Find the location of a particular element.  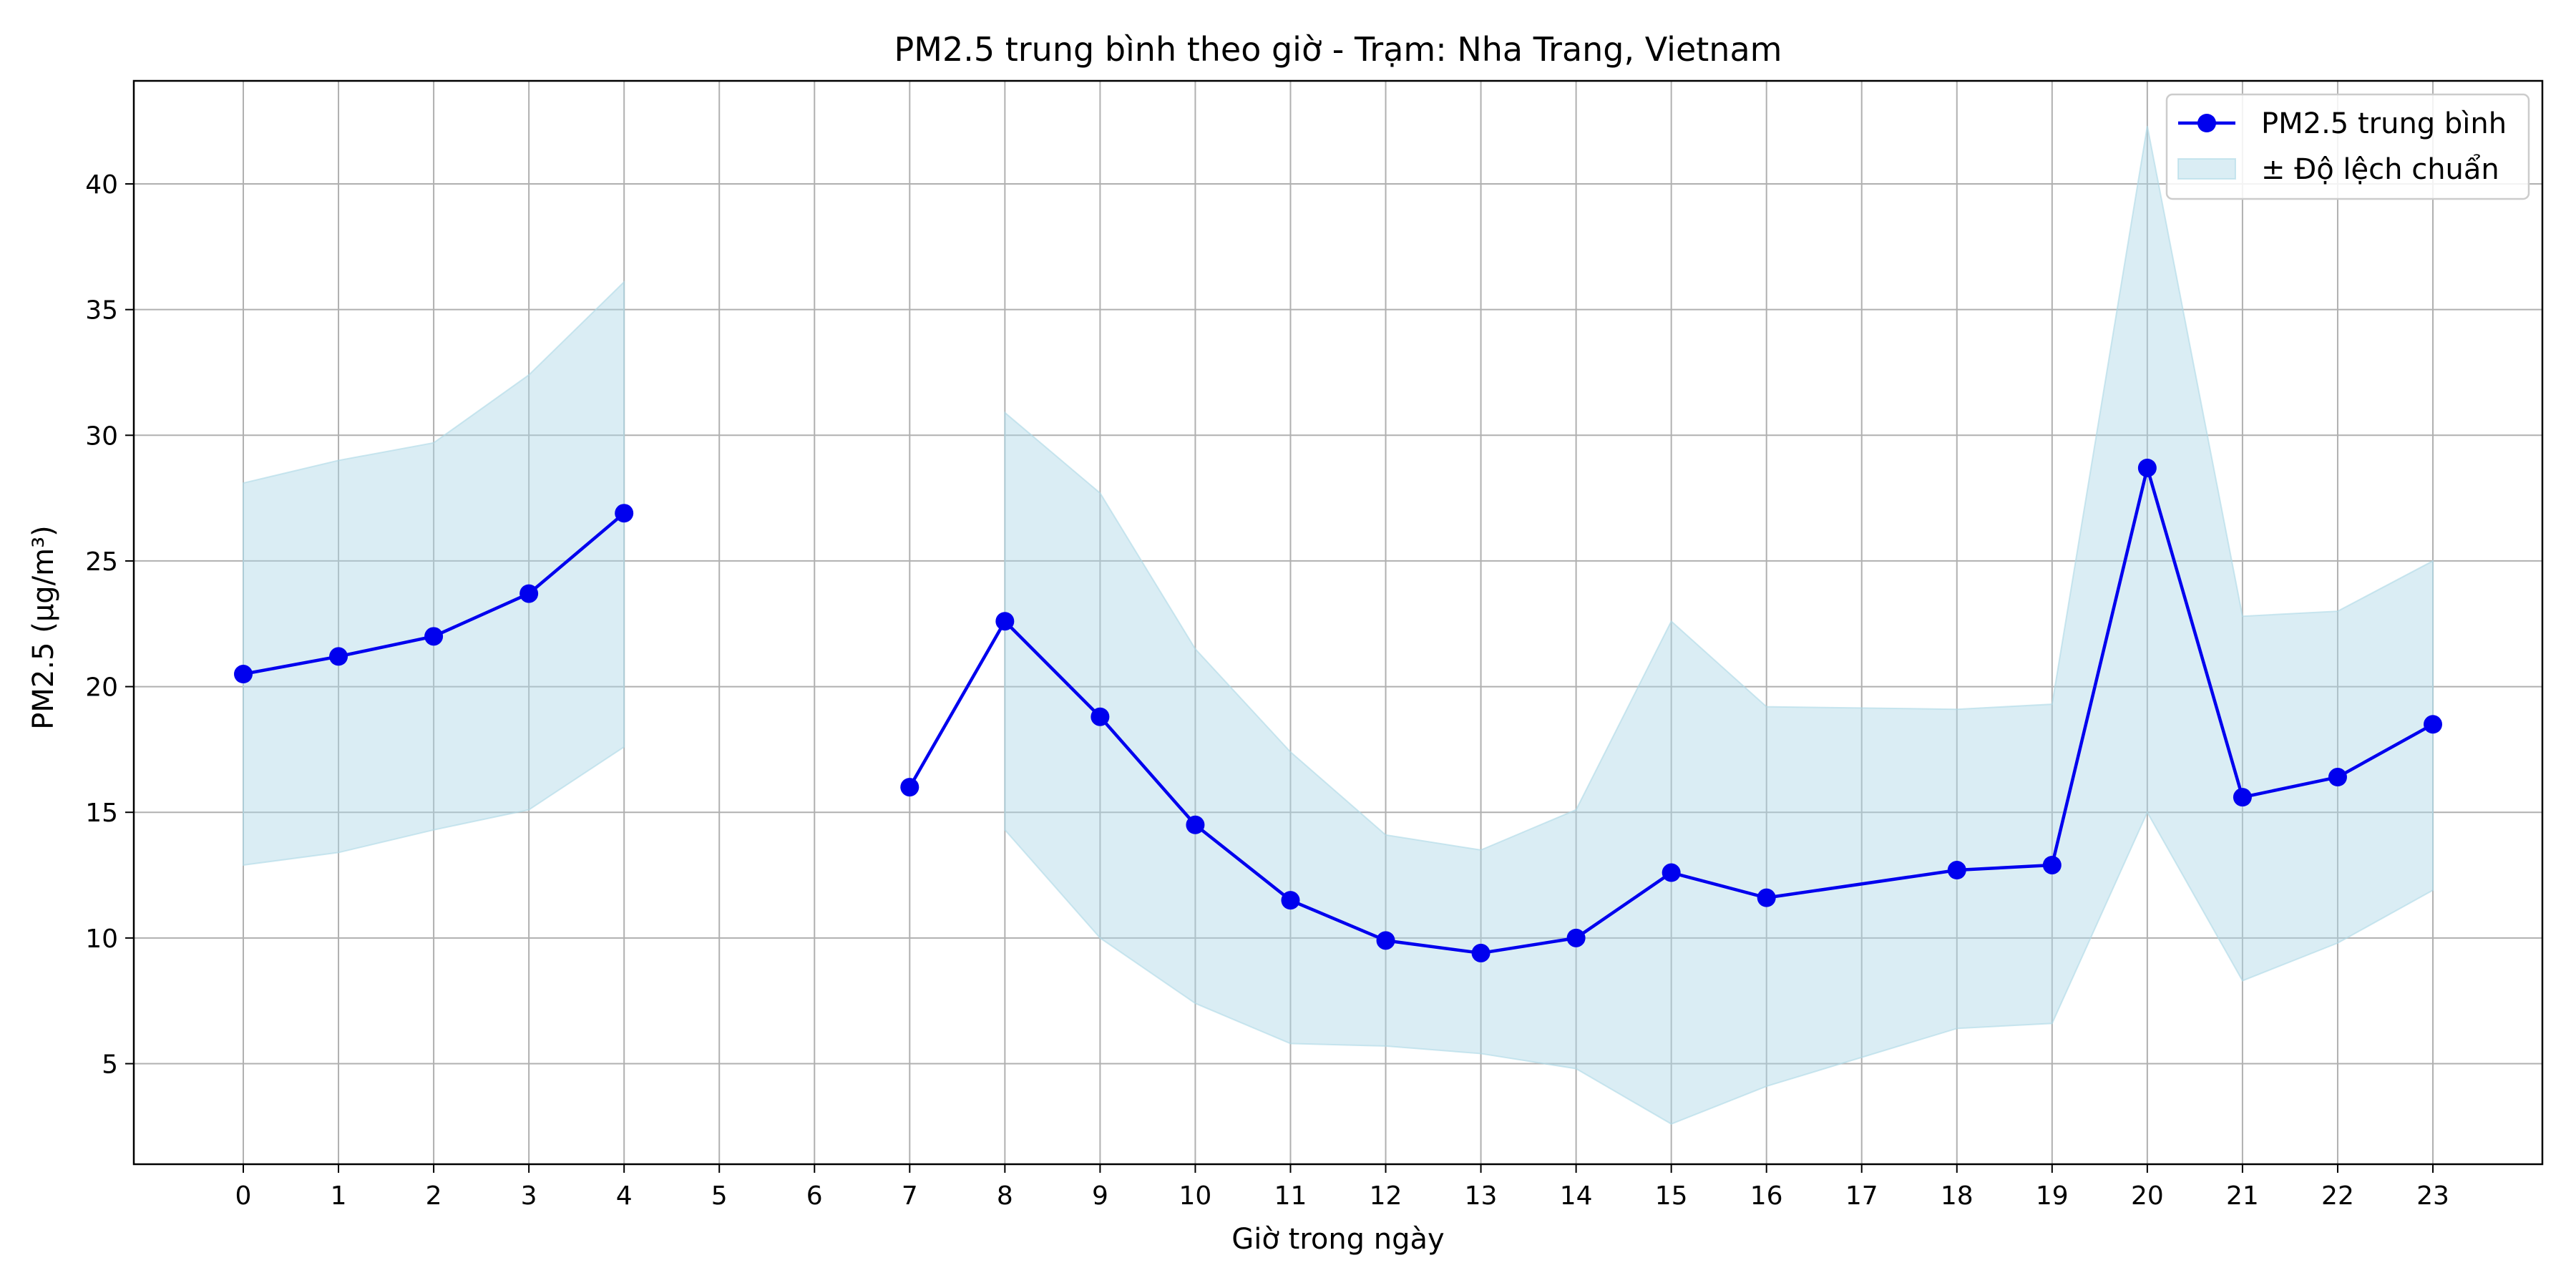

x-tick-label: 2 is located at coordinates (434, 1196).